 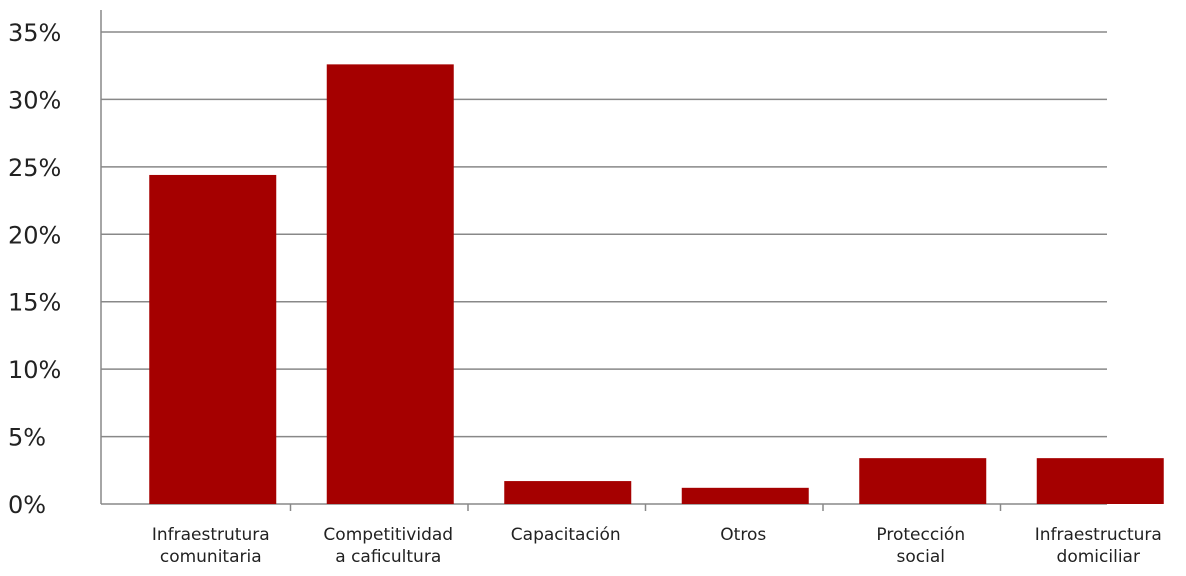 What do you see at coordinates (210, 546) in the screenshot?
I see `x-tick-label: Infraestrutura comunitaria` at bounding box center [210, 546].